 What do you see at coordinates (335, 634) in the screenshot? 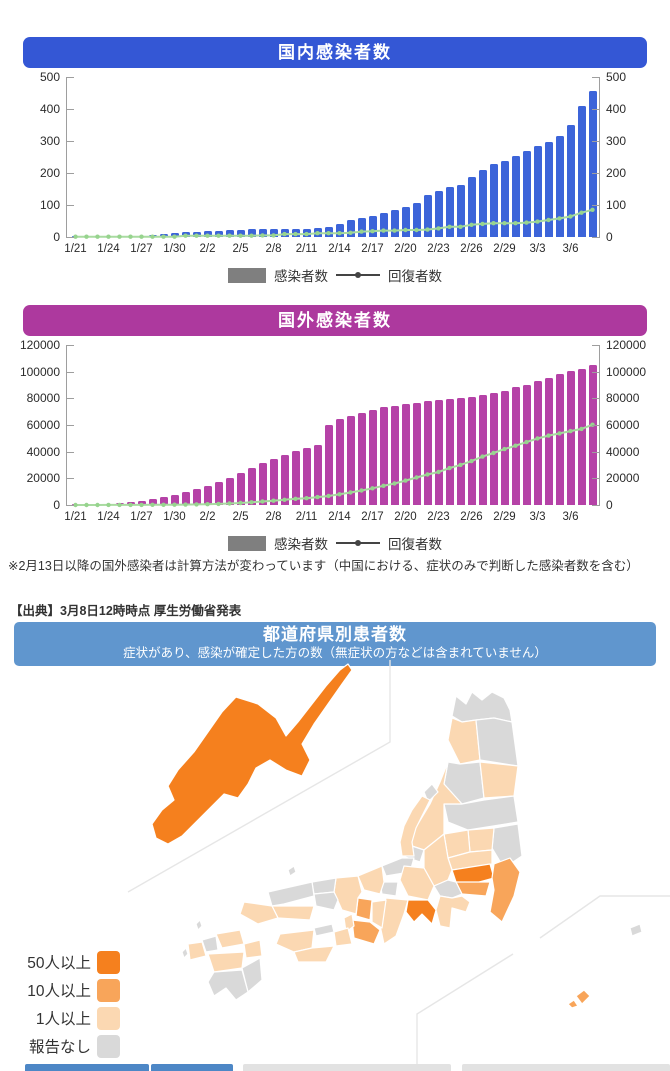
I see `map-title: 都道府県別患者数` at bounding box center [335, 634].